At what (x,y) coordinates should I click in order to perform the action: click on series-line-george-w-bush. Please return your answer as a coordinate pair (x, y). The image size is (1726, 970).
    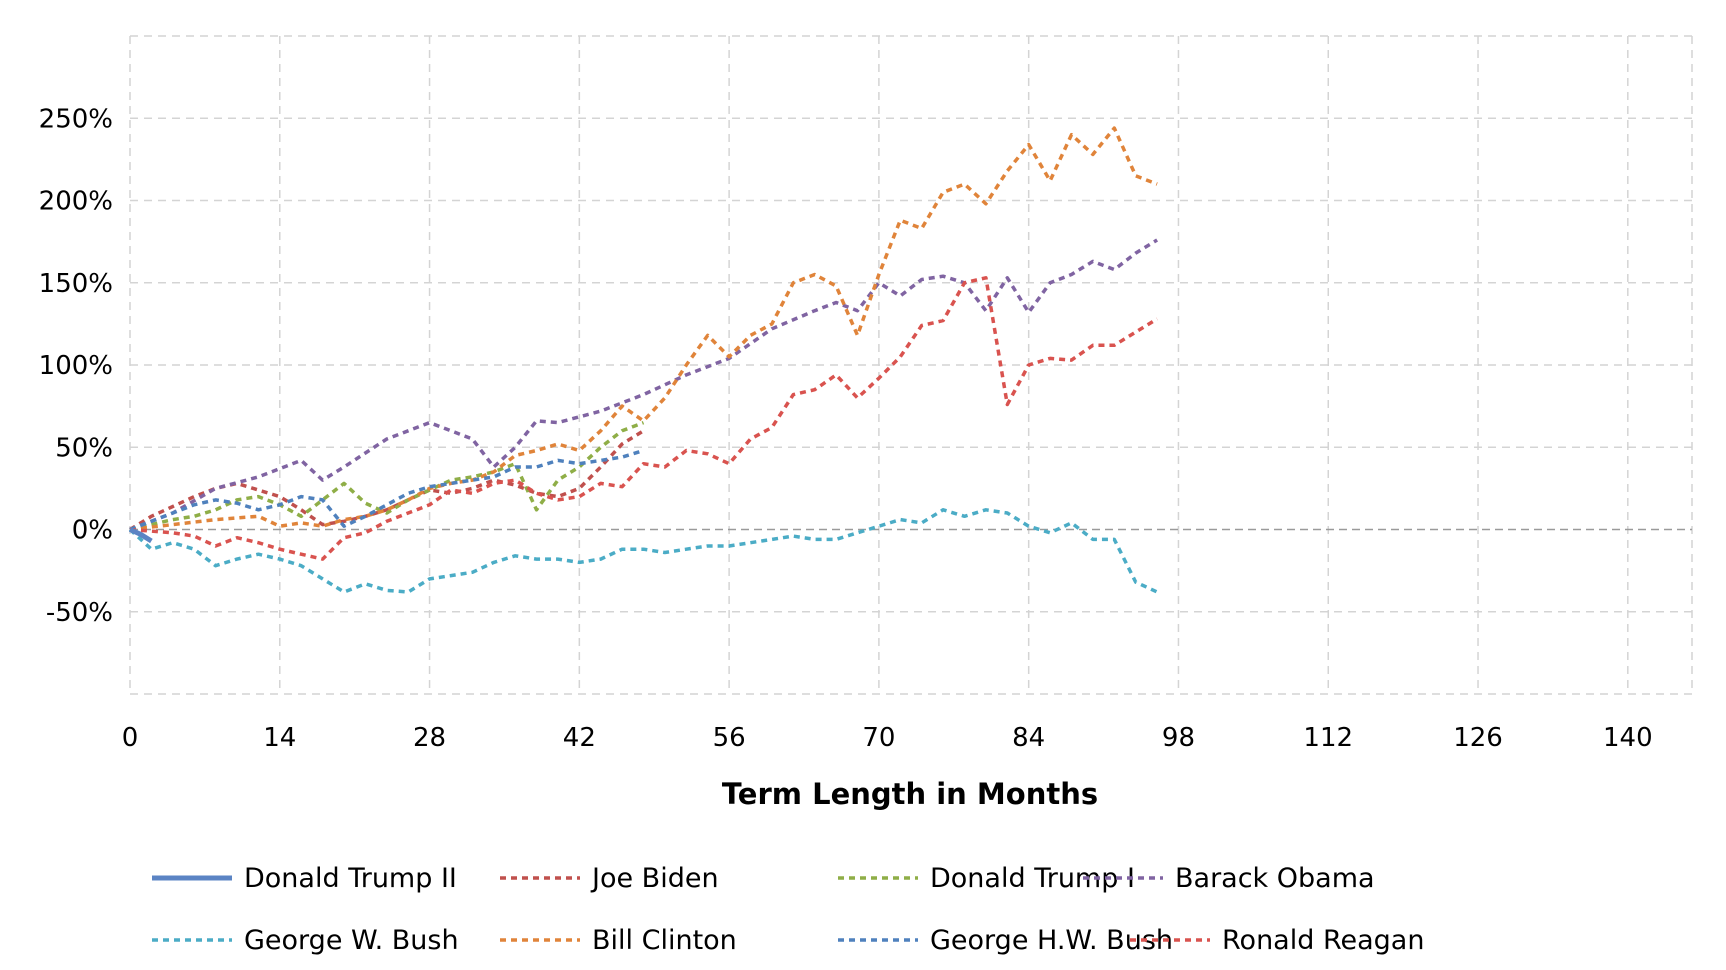
    Looking at the image, I should click on (643, 551).